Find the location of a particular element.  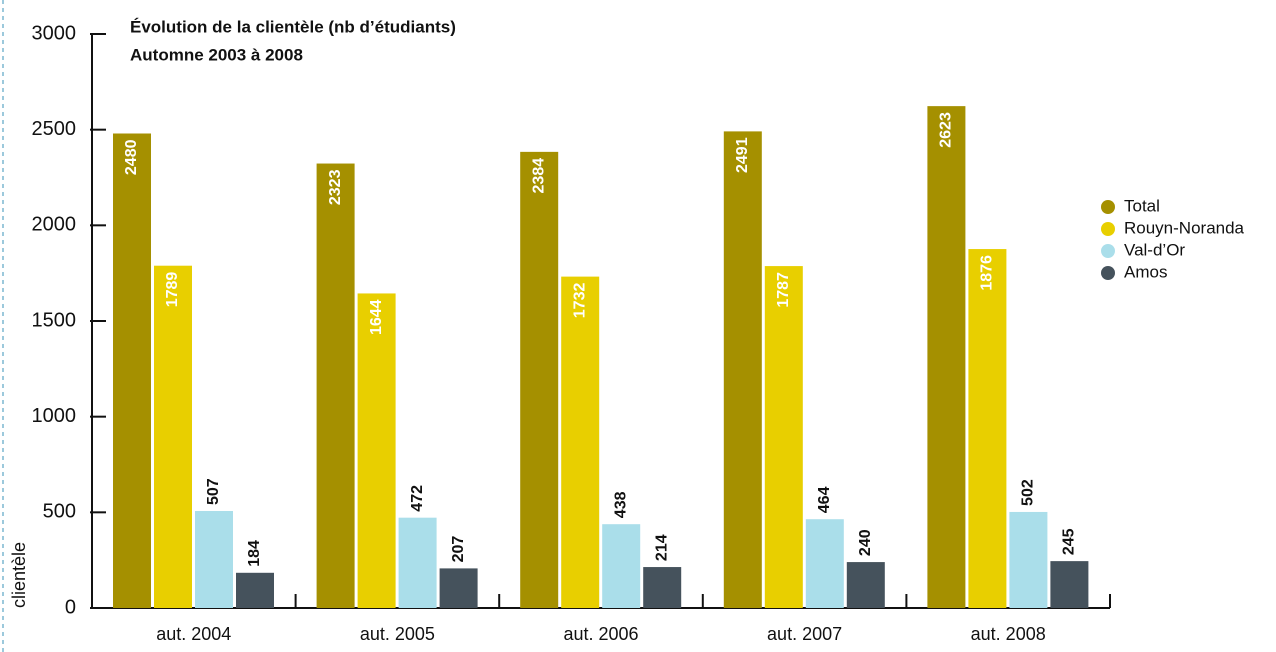

y-tick-label: 500 is located at coordinates (59, 512).